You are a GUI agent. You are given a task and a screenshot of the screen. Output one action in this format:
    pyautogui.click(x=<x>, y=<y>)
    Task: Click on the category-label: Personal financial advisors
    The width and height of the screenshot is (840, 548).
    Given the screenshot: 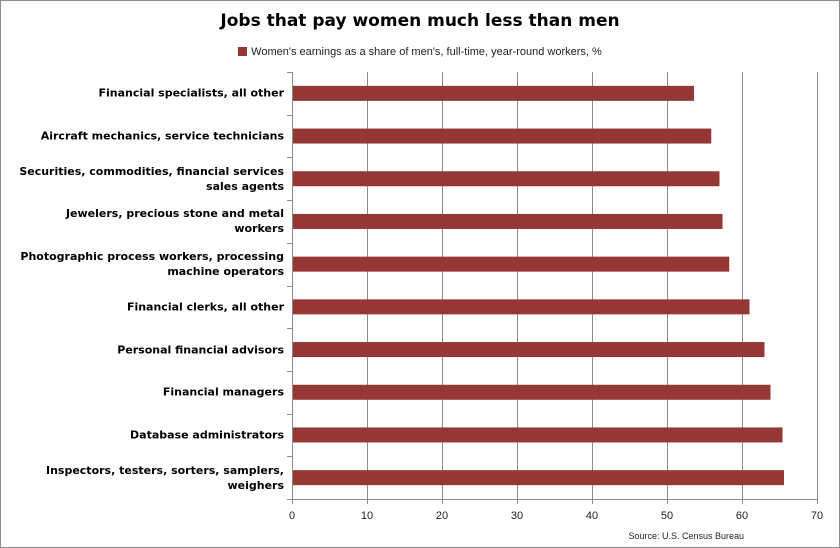 What is the action you would take?
    pyautogui.click(x=200, y=350)
    